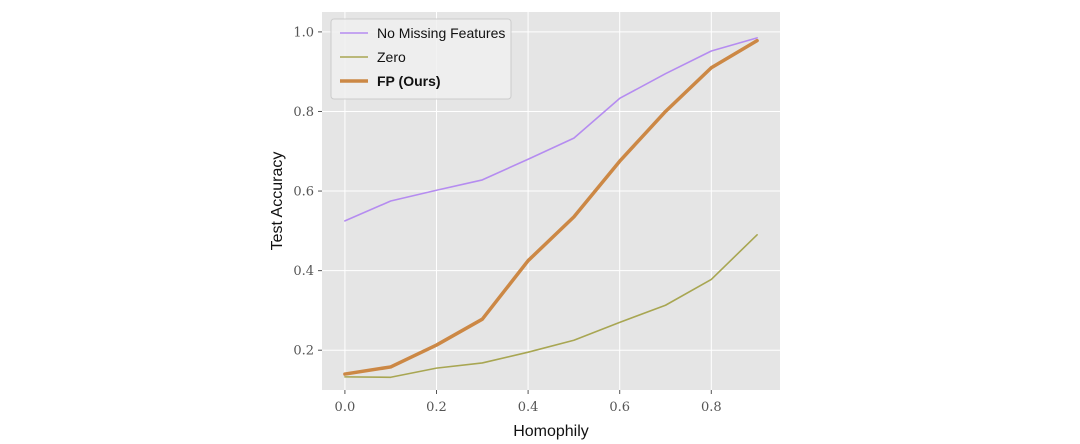 The width and height of the screenshot is (1080, 444). Describe the element at coordinates (528, 407) in the screenshot. I see `x-tick-label: 0.4` at that location.